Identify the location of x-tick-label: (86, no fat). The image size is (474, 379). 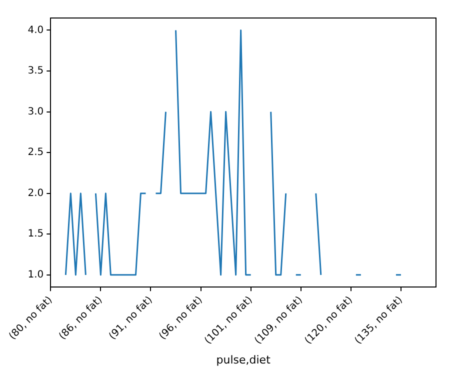
(81, 318).